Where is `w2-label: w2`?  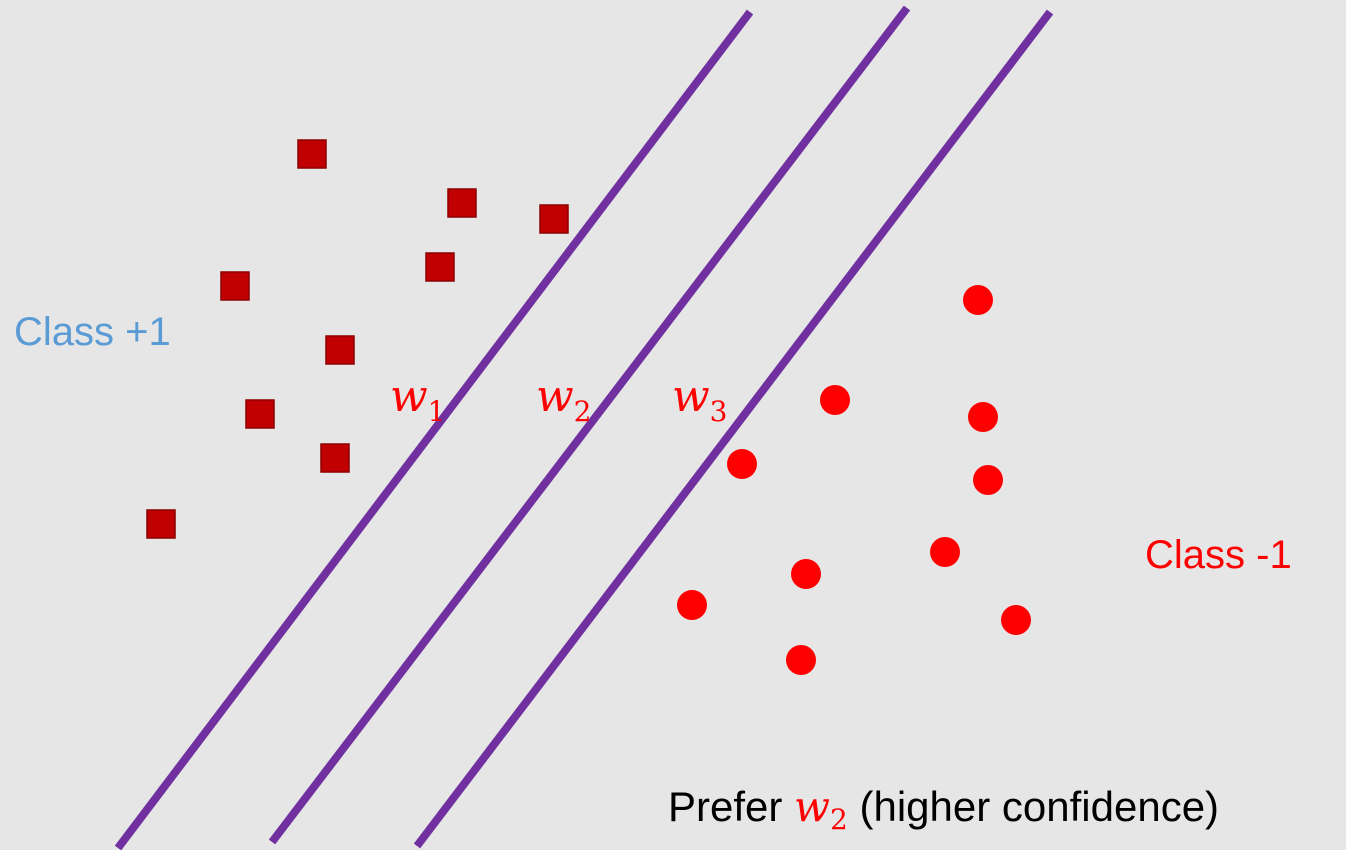 w2-label: w2 is located at coordinates (564, 400).